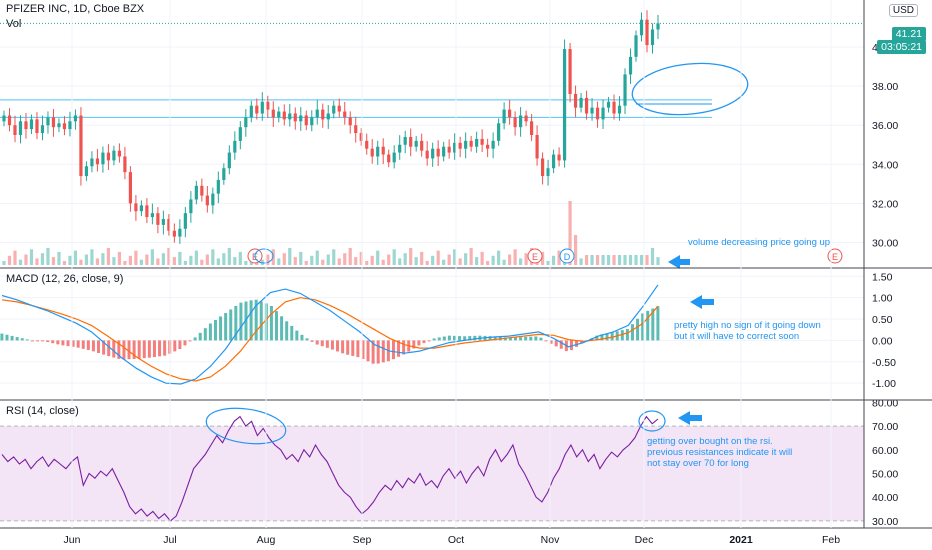 The image size is (932, 550). Describe the element at coordinates (169, 540) in the screenshot. I see `x-tick-label: Jul` at that location.